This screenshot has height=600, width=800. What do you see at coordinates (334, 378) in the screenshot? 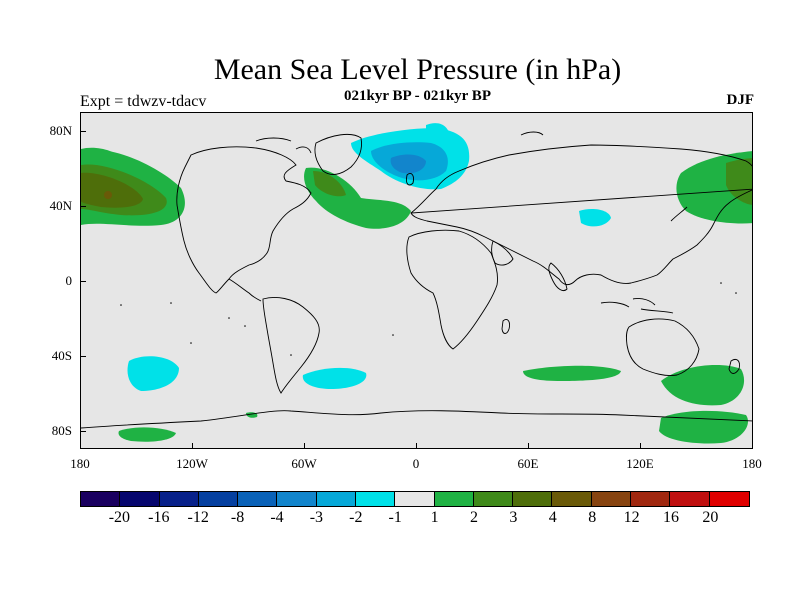
I see `anomaly-satlantic-neg` at bounding box center [334, 378].